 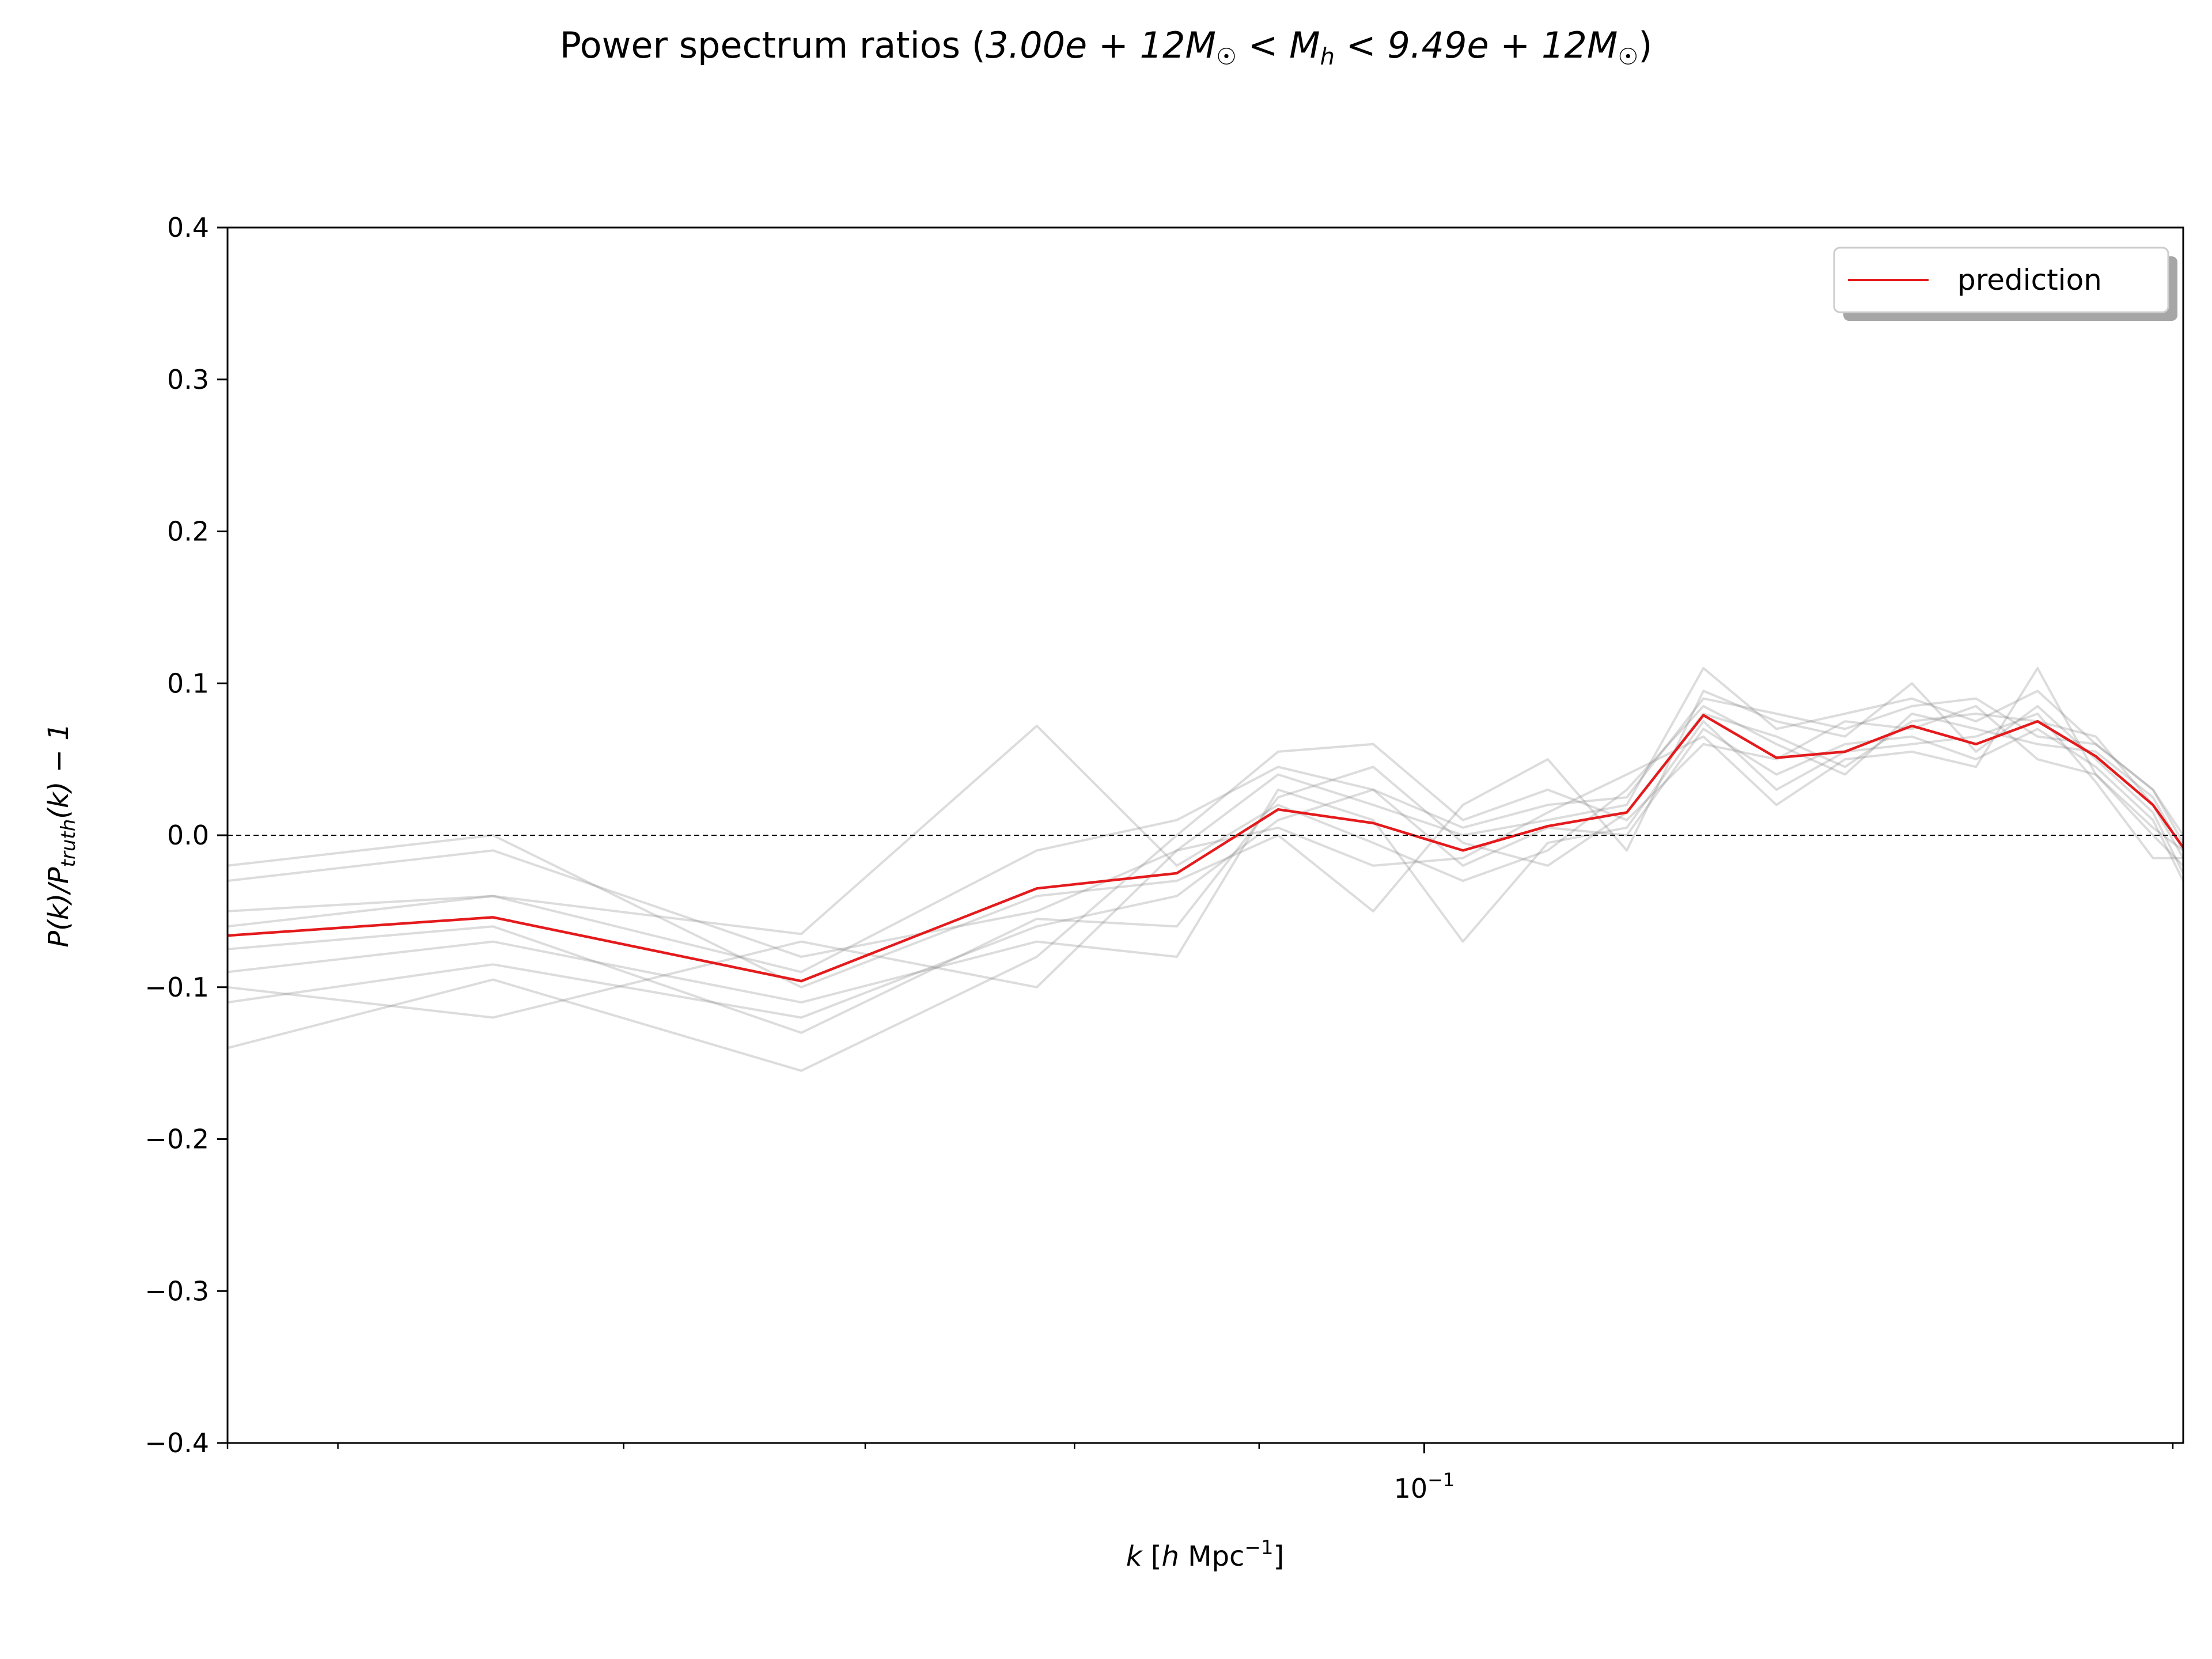 I want to click on legend: prediction, so click(x=2005, y=284).